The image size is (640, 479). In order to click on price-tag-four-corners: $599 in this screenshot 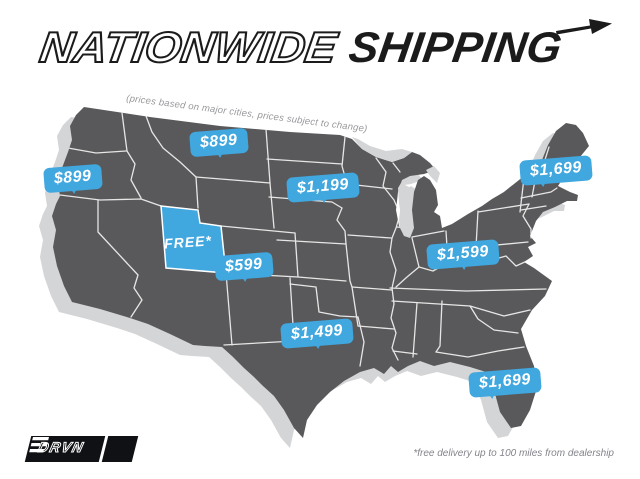, I will do `click(244, 266)`.